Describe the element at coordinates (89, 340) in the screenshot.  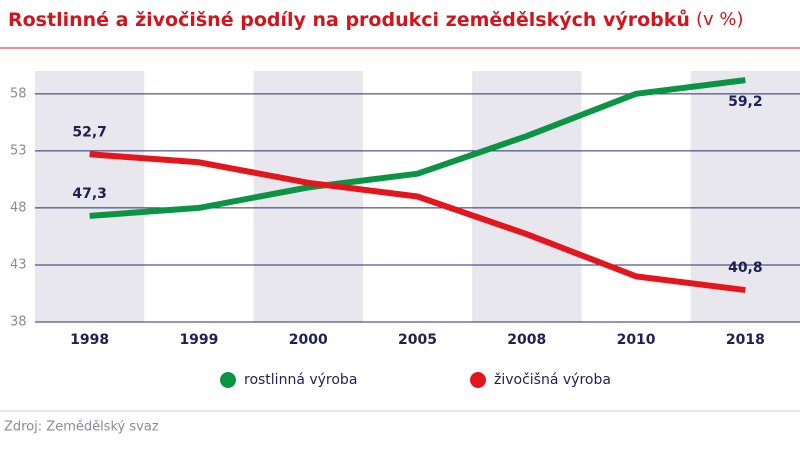
I see `x-tick-label: 1998` at that location.